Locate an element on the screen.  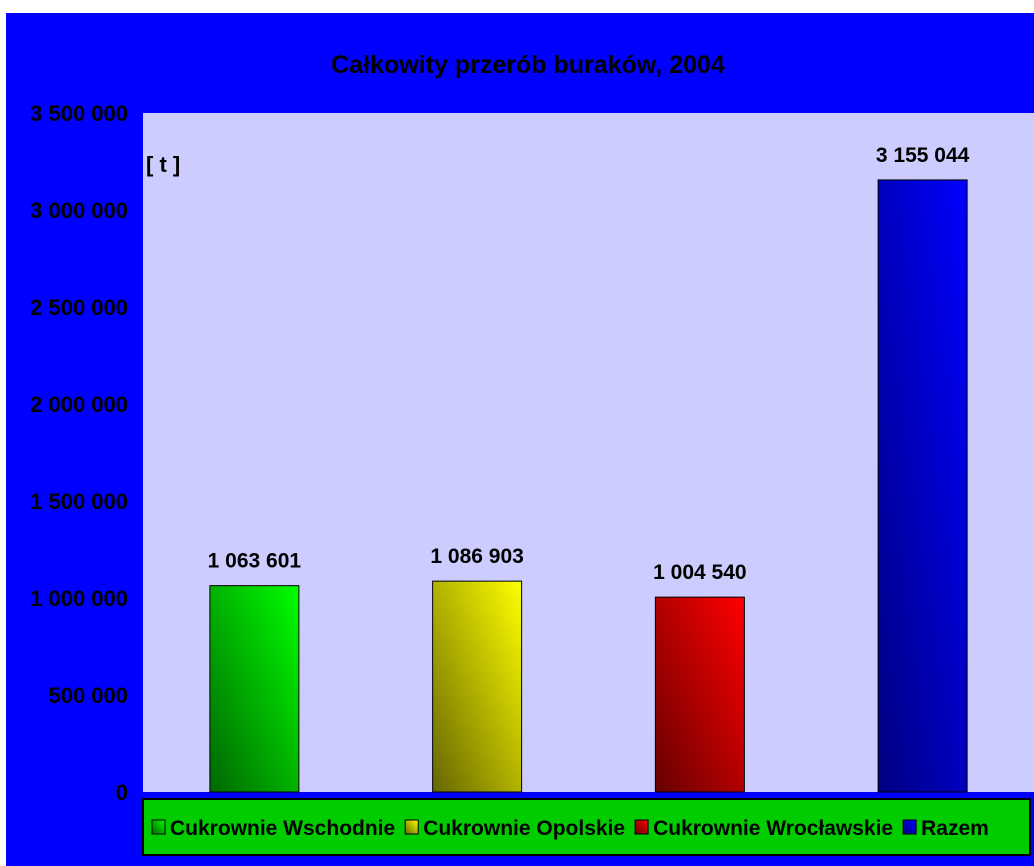
y-tick-label: 0 is located at coordinates (122, 792).